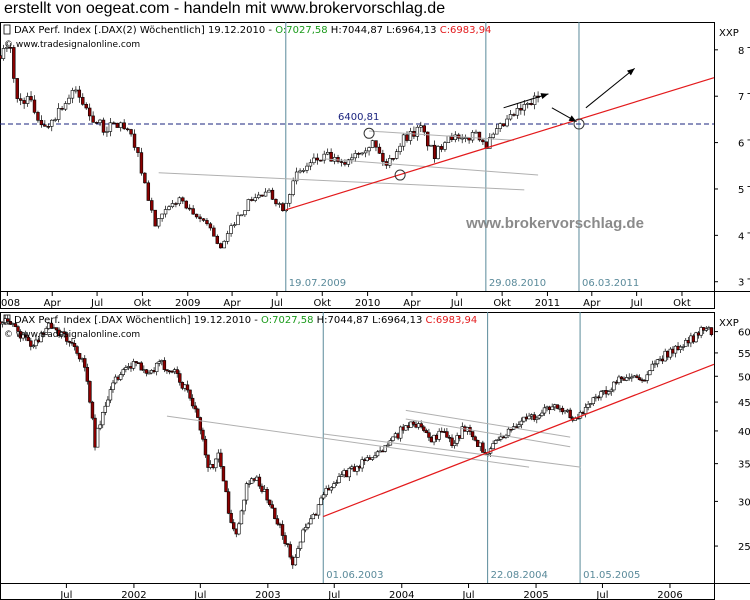  Describe the element at coordinates (488, 433) in the screenshot. I see `channel-line` at that location.